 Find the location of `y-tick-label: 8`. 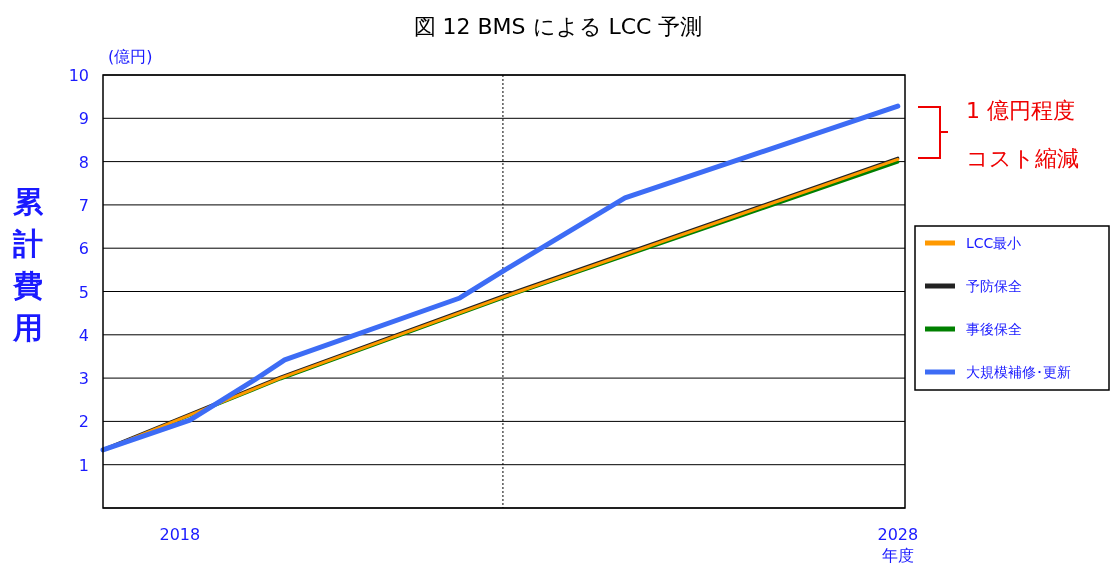

y-tick-label: 8 is located at coordinates (83, 162).